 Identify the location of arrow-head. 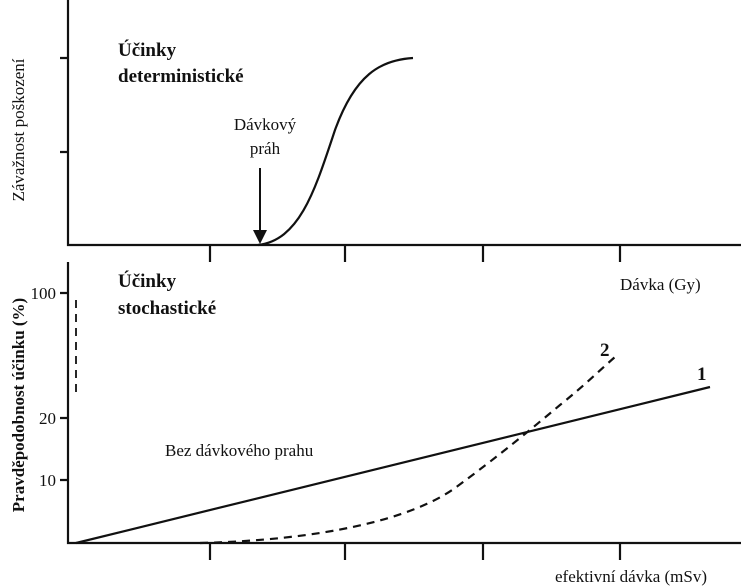
(260, 237).